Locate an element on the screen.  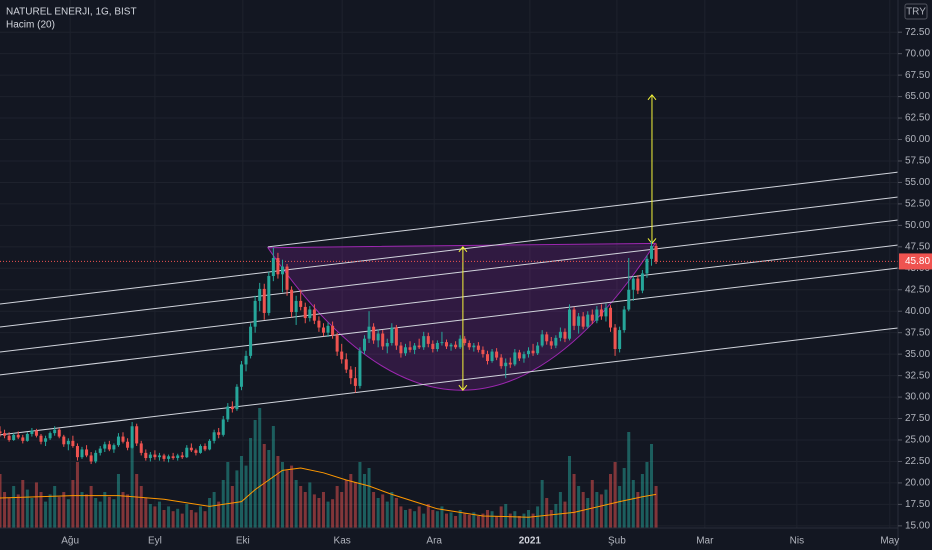
volume-label: Hacim (20) is located at coordinates (30, 25).